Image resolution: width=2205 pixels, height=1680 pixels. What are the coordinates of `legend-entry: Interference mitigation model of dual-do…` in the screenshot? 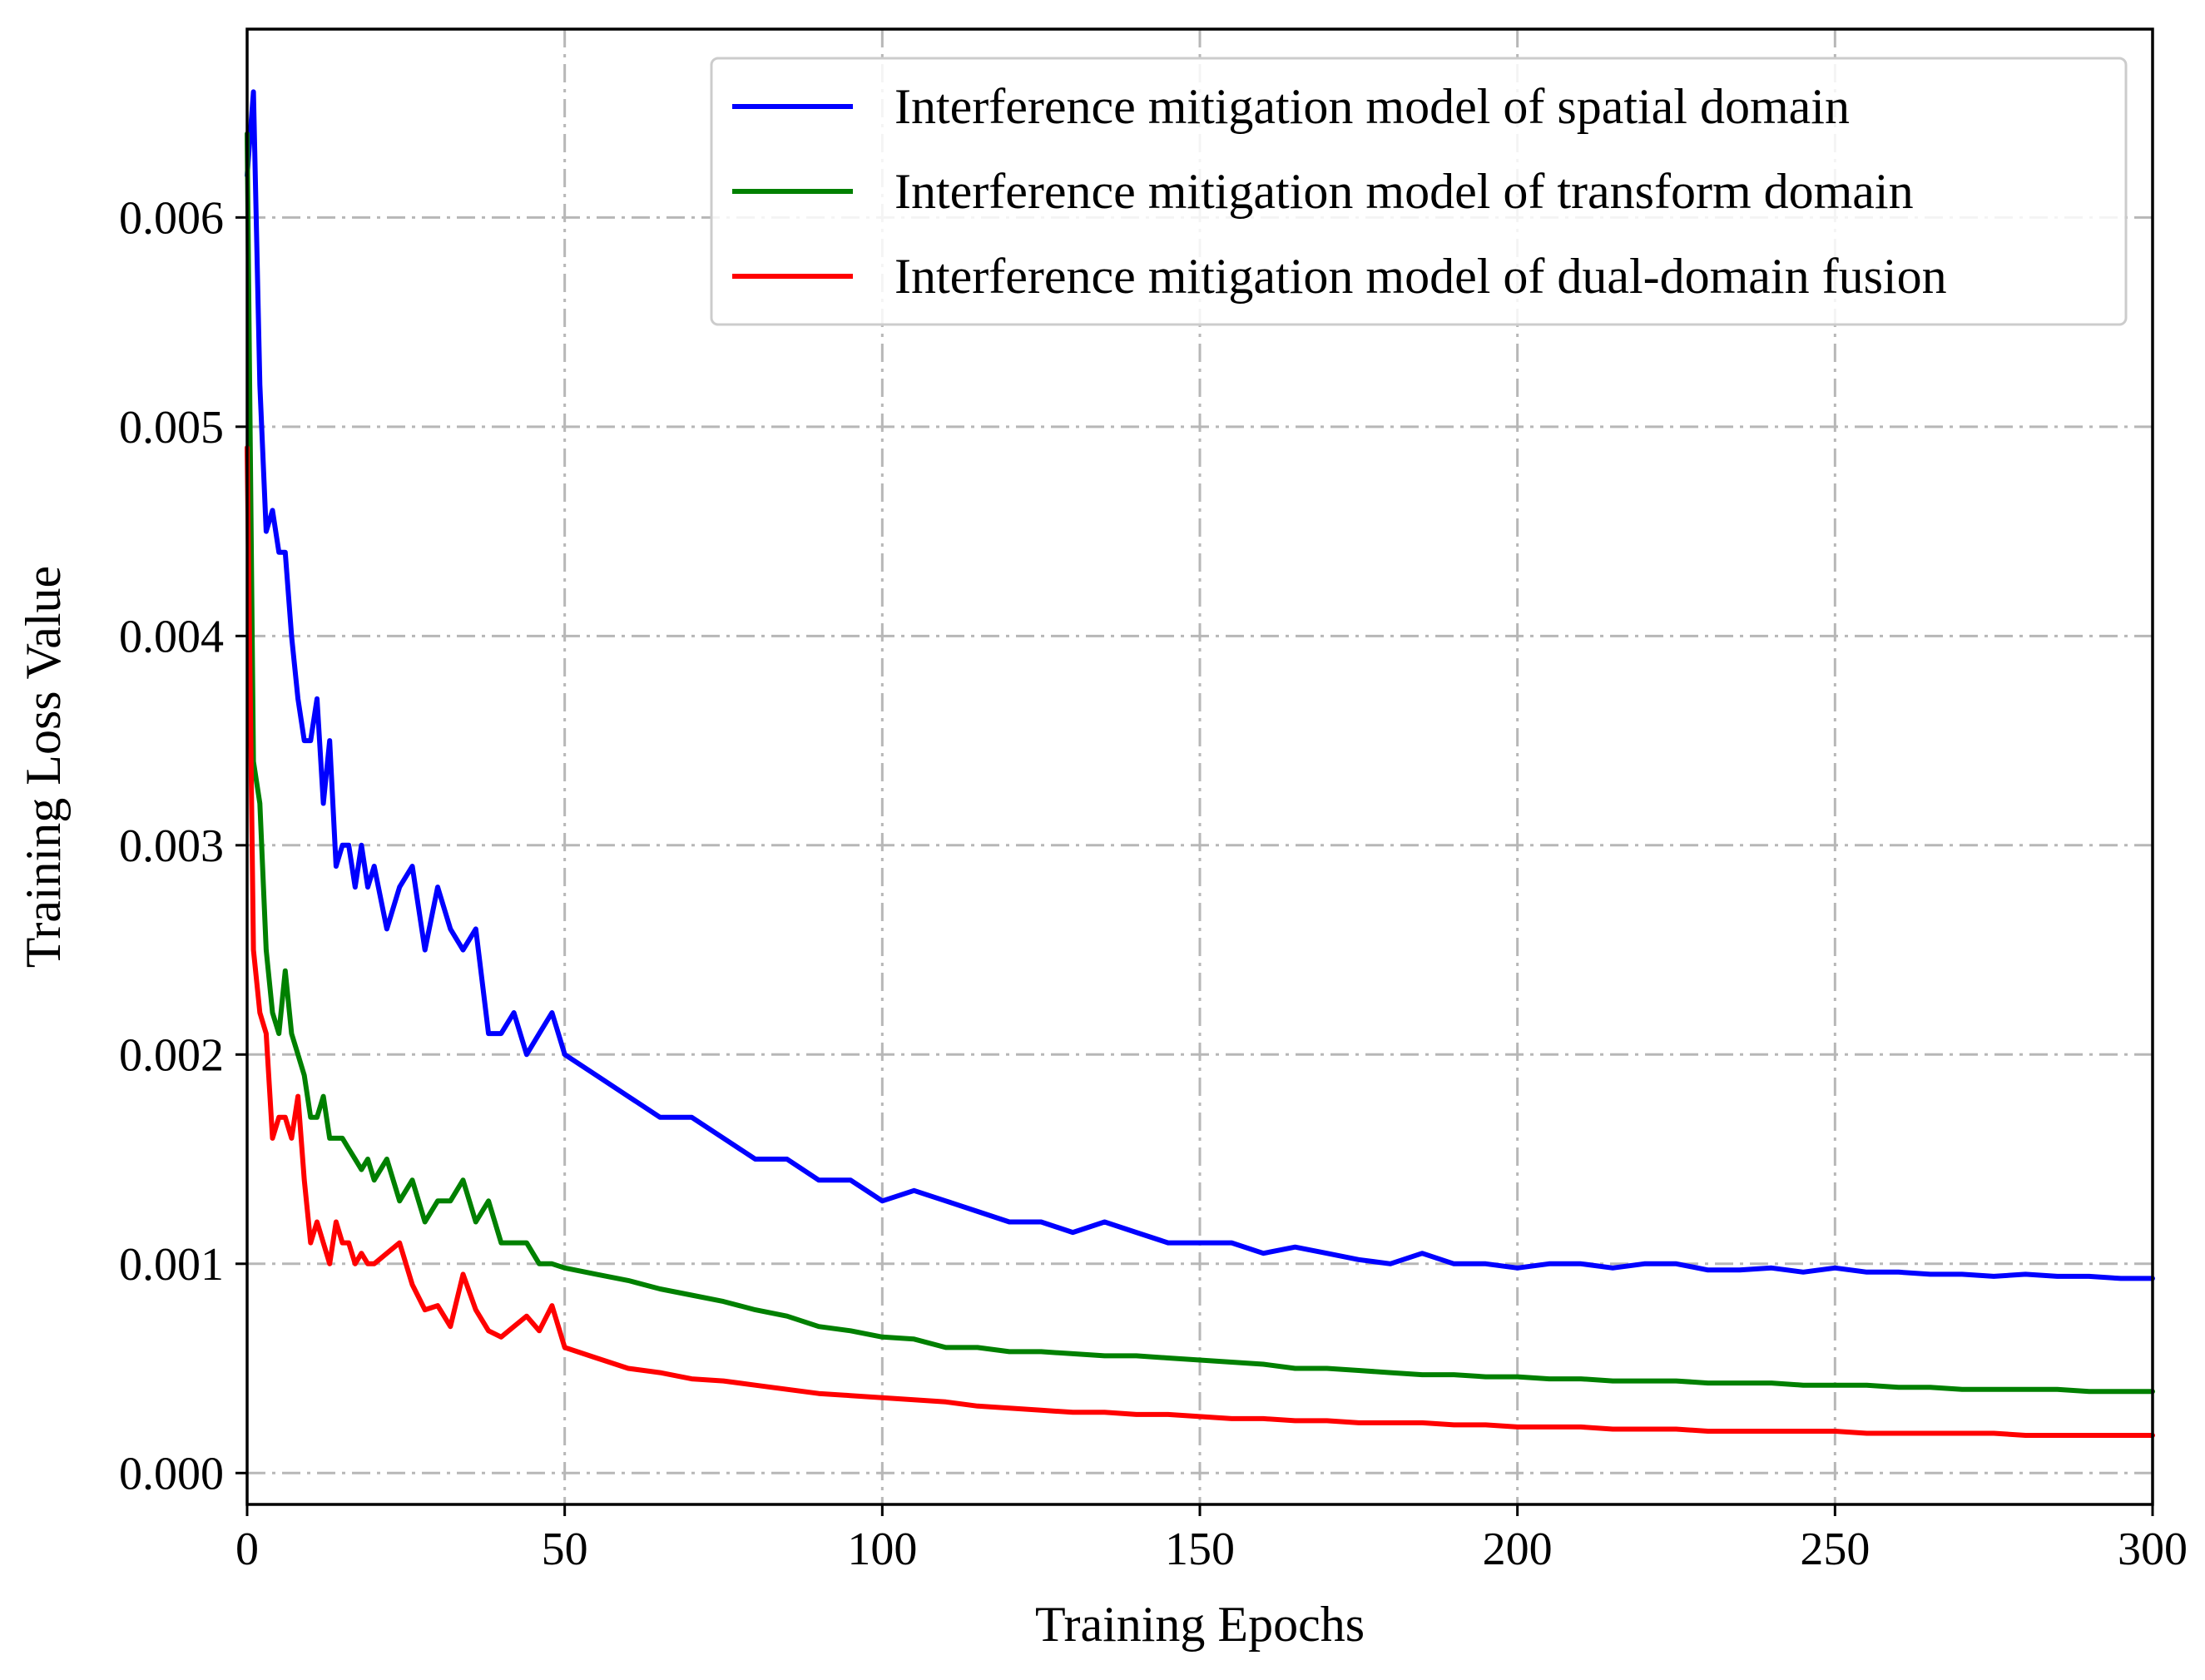 It's located at (1339, 276).